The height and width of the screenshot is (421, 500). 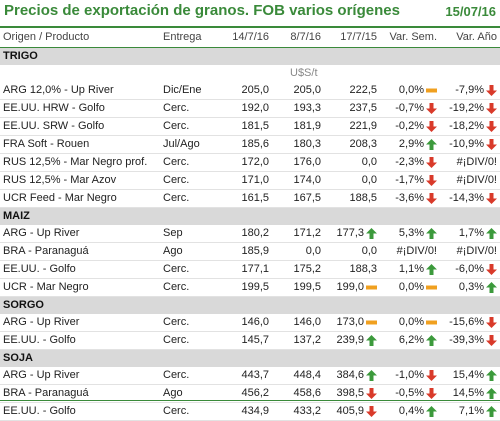 I want to click on section-name: SORGO, so click(x=23, y=305).